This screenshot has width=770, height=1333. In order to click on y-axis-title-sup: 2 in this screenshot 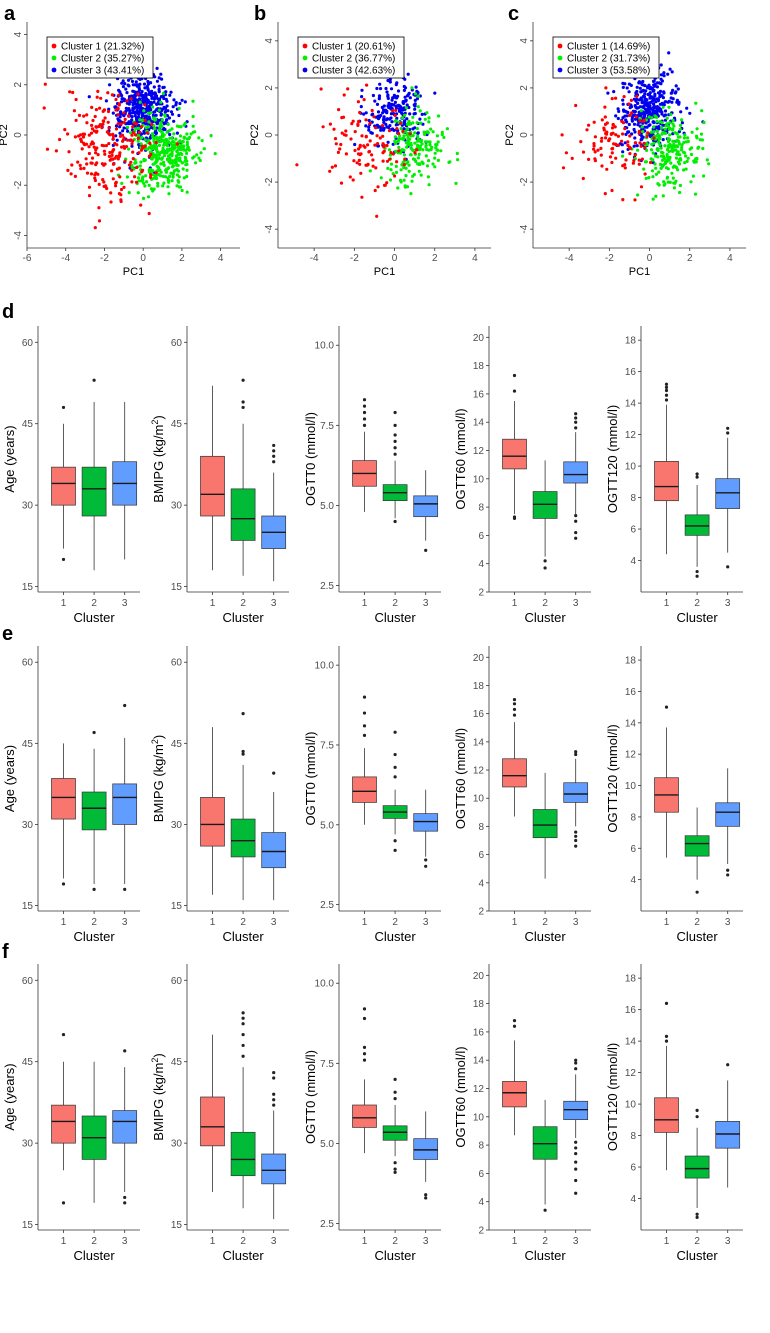, I will do `click(155, 741)`.